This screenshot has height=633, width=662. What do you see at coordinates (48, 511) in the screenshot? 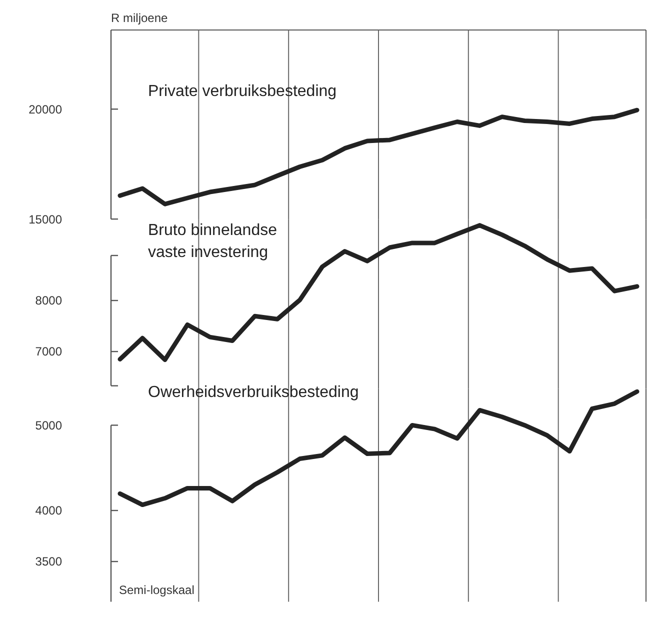
I see `y-tick-label: 4000` at bounding box center [48, 511].